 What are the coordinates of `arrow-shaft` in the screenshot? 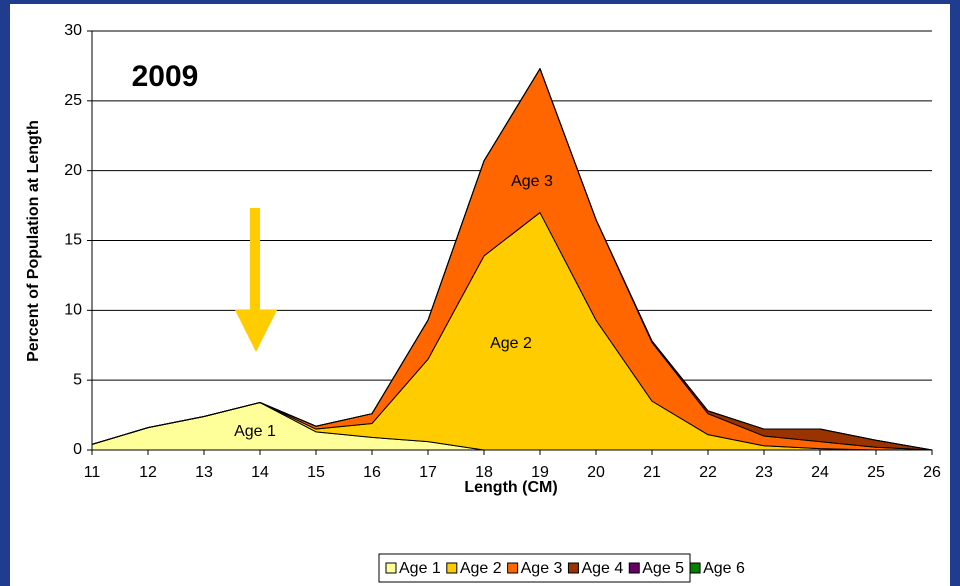 It's located at (255, 260).